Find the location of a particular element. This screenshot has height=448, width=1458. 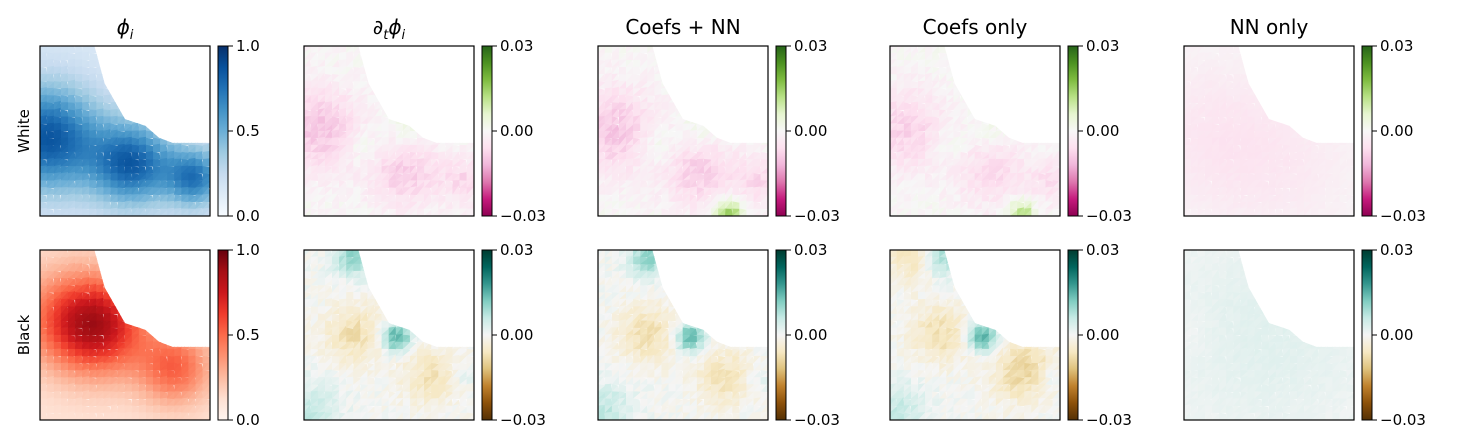

colorbar-white-0: 1.0 0.5 0.0 is located at coordinates (238, 131).